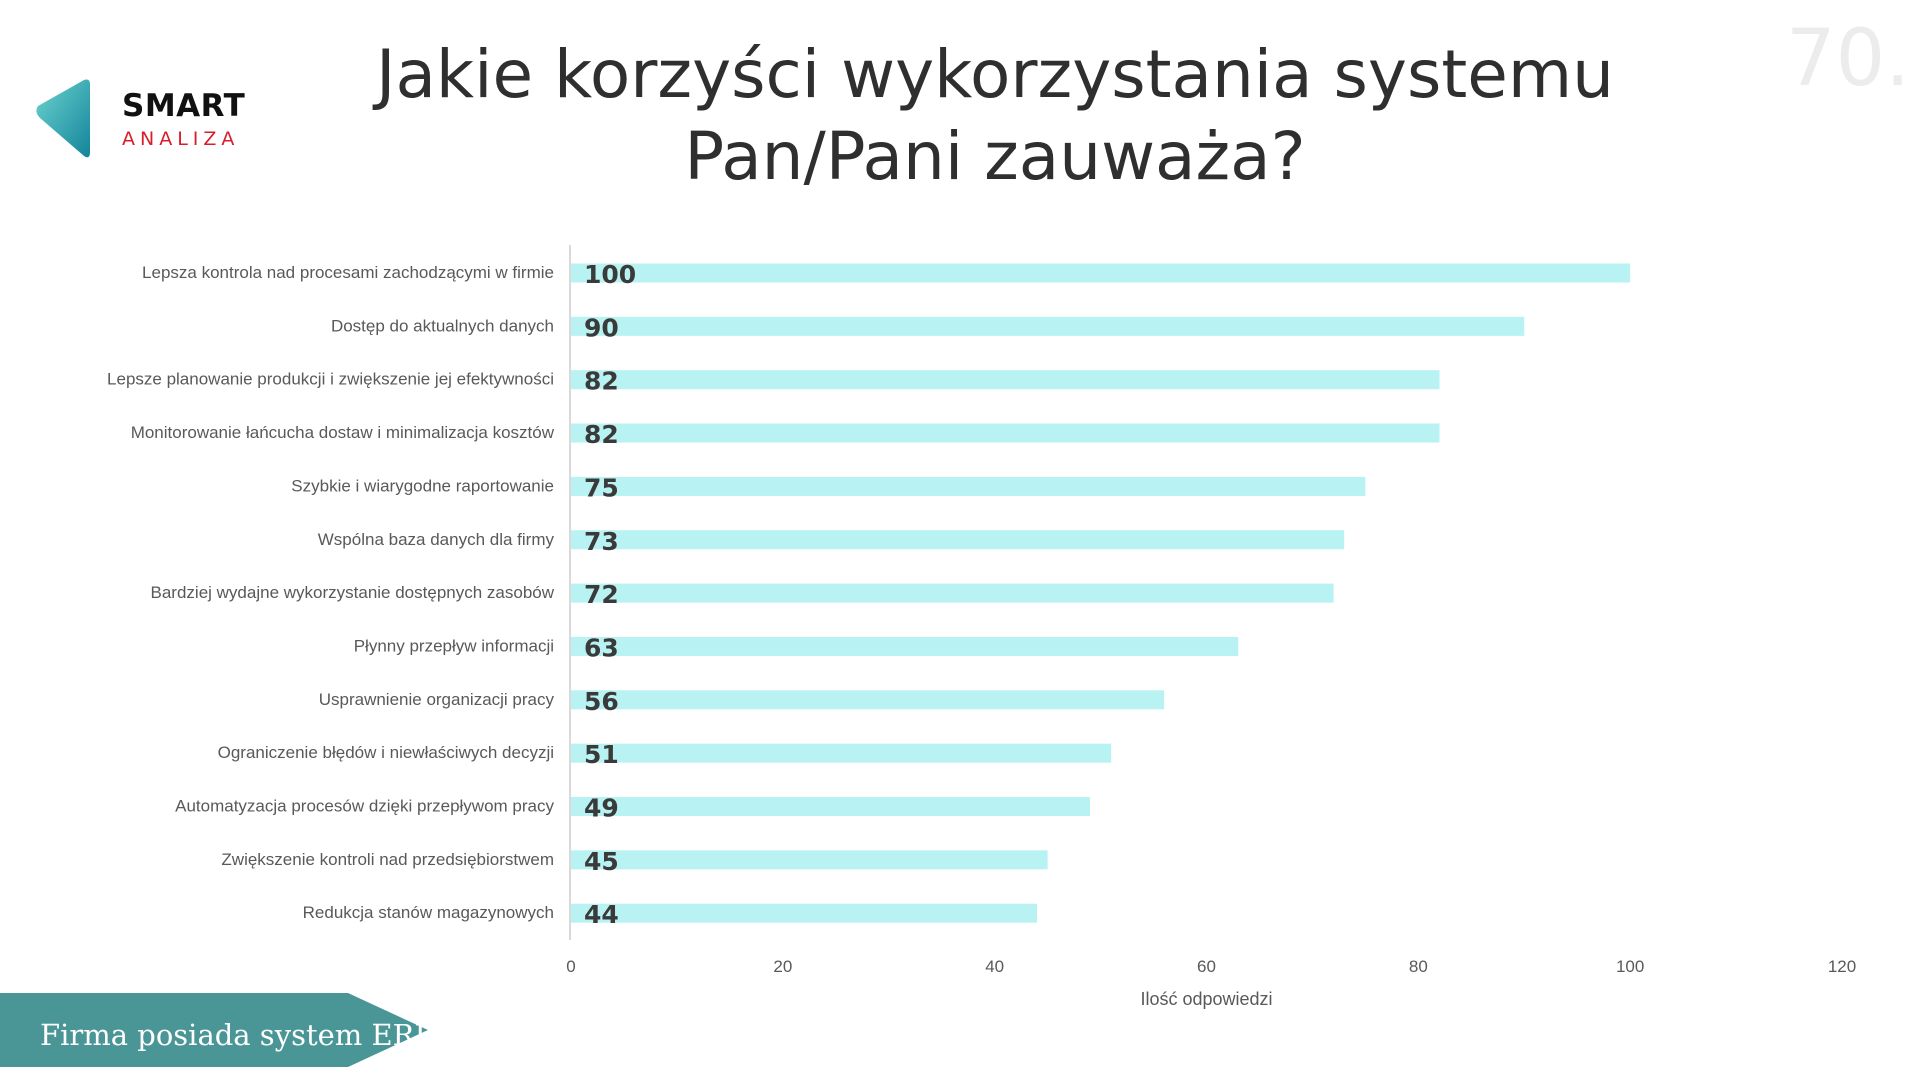 This screenshot has height=1080, width=1920. Describe the element at coordinates (184, 106) in the screenshot. I see `logo-text-smart: SMART` at that location.